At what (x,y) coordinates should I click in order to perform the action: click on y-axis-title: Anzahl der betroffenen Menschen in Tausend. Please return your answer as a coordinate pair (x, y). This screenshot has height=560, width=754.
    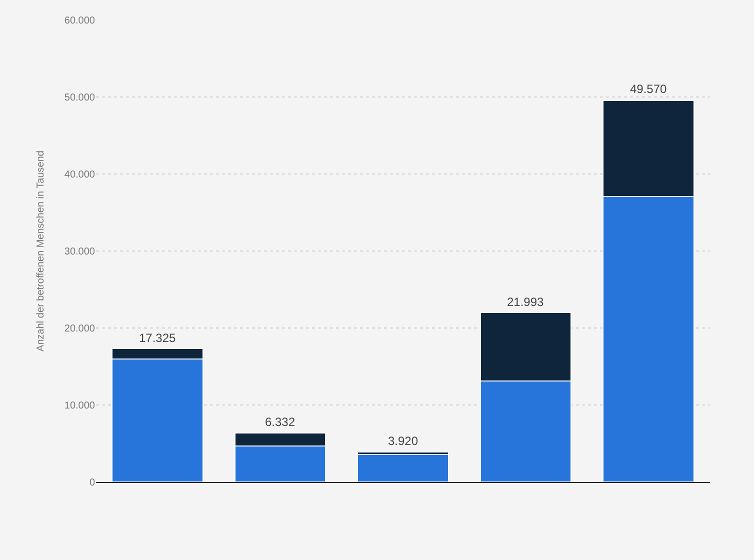
    Looking at the image, I should click on (40, 251).